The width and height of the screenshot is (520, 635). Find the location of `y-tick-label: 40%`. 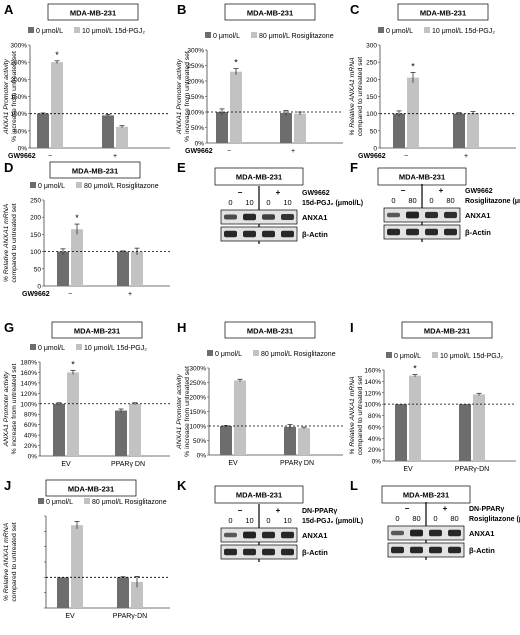

y-tick-label: 40% is located at coordinates (374, 439).